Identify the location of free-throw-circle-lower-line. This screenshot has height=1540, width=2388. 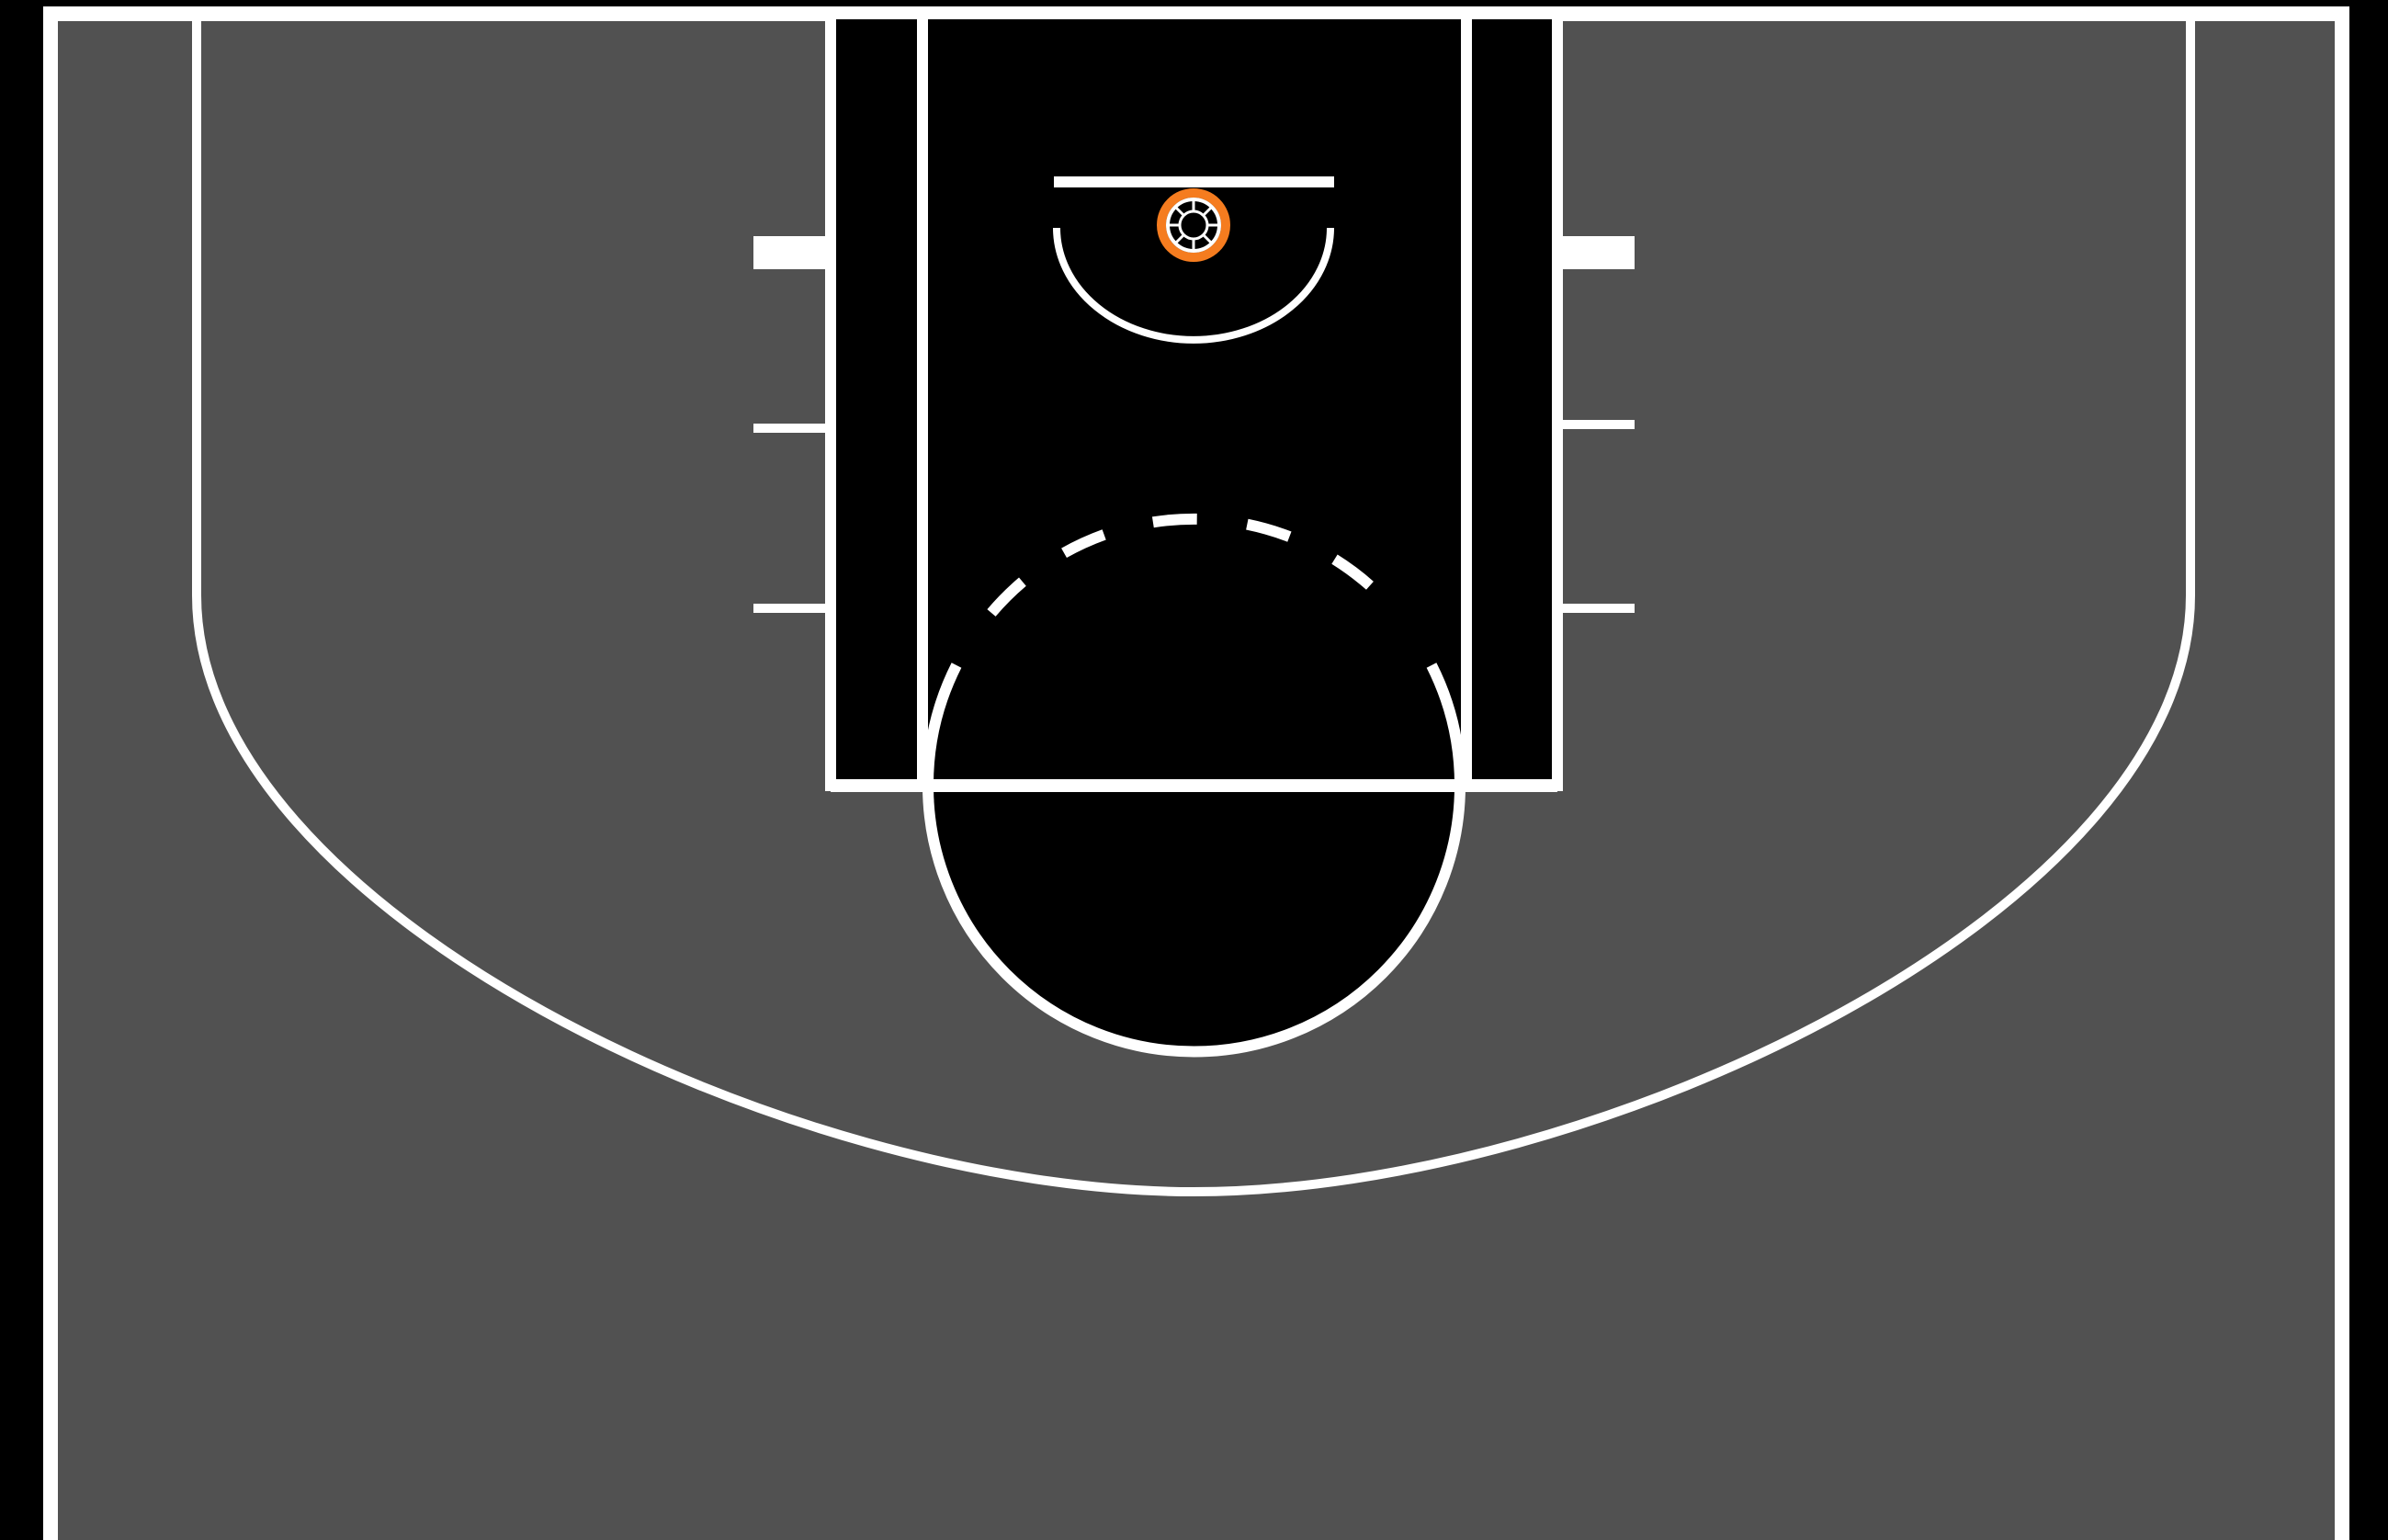
(1194, 921).